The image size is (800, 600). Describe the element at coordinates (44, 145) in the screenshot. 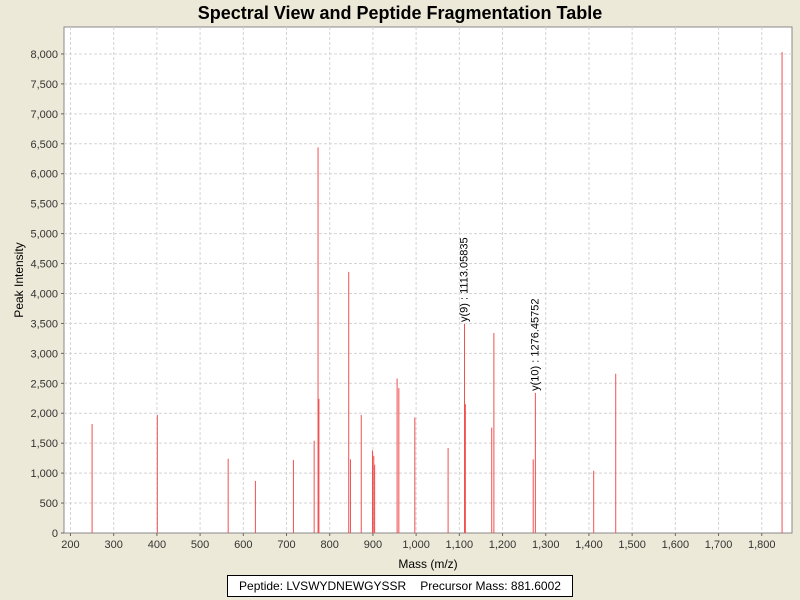

I see `y-tick-label: 6,500` at that location.